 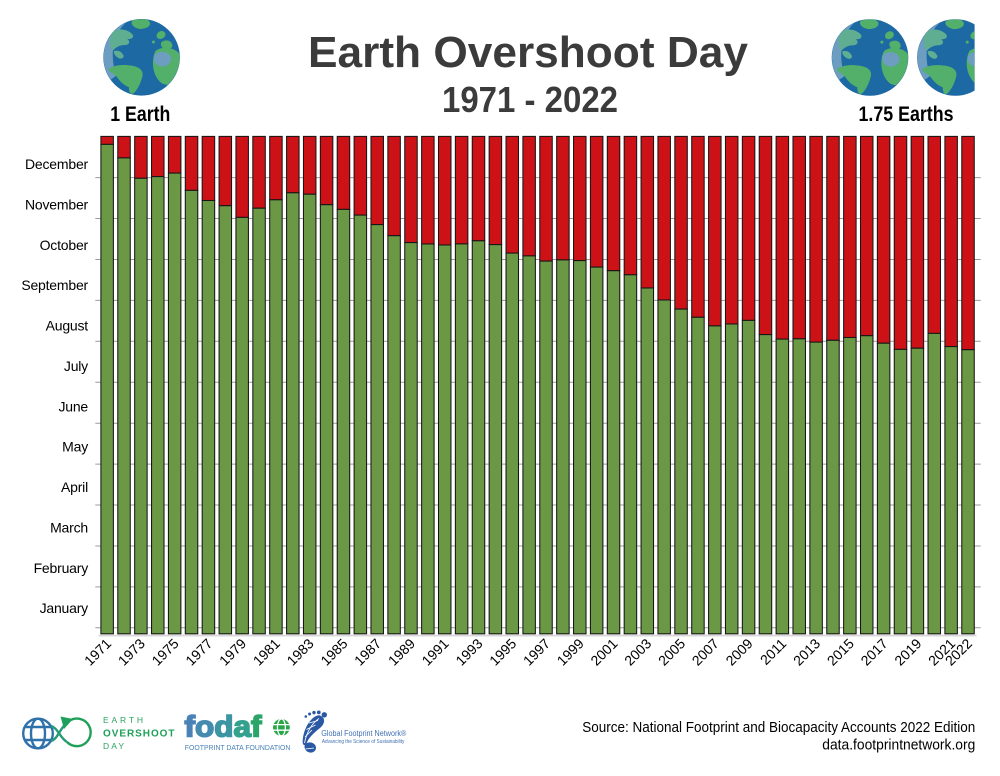 I want to click on svg-text: March, so click(x=69, y=527).